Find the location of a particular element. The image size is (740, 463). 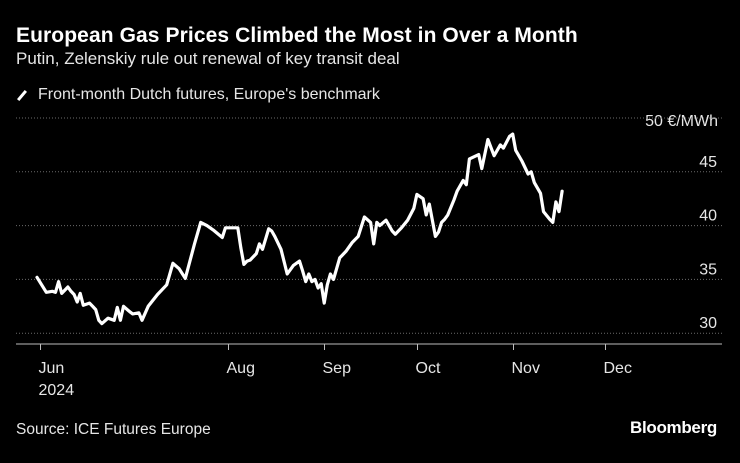

bloomberg-logo: Bloomberg is located at coordinates (673, 427).